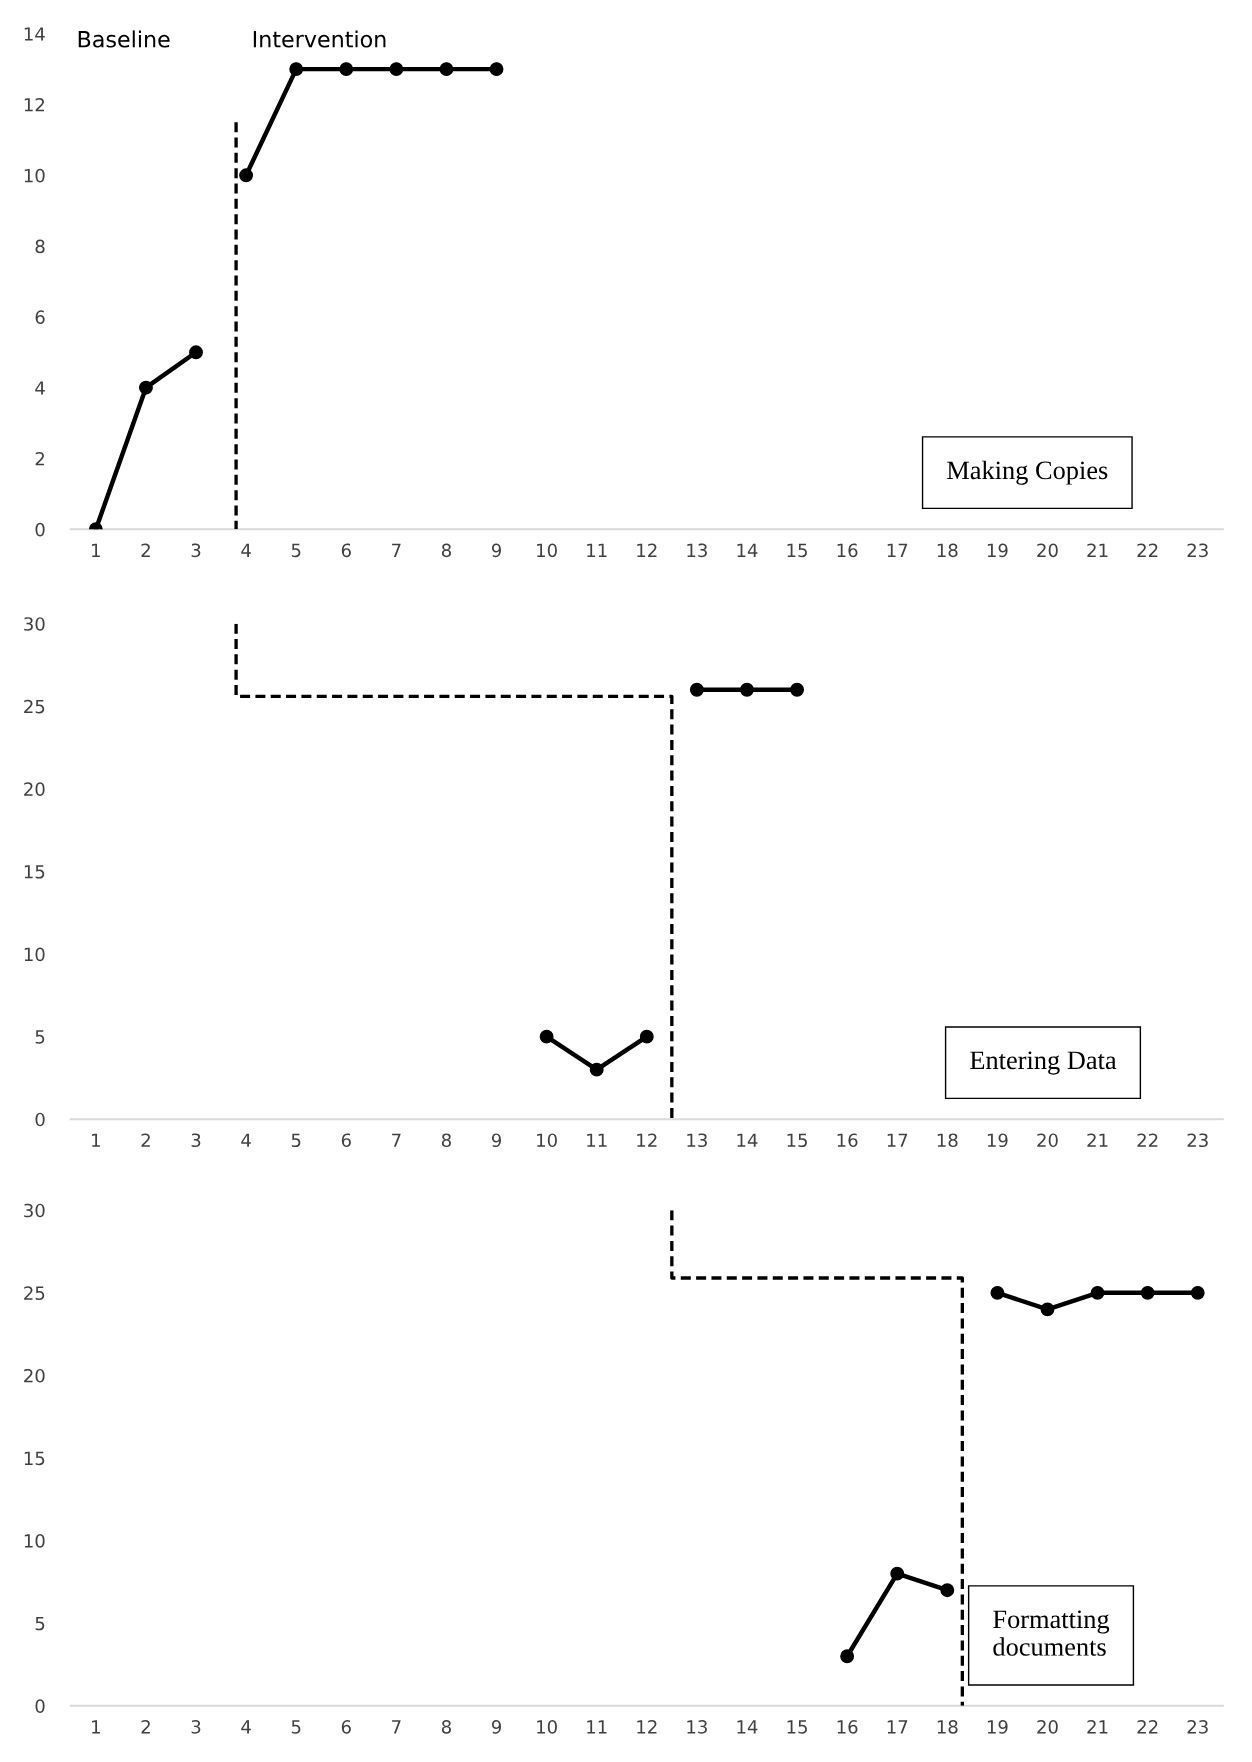 The height and width of the screenshot is (1762, 1252). I want to click on y-tick-label: 6, so click(40, 317).